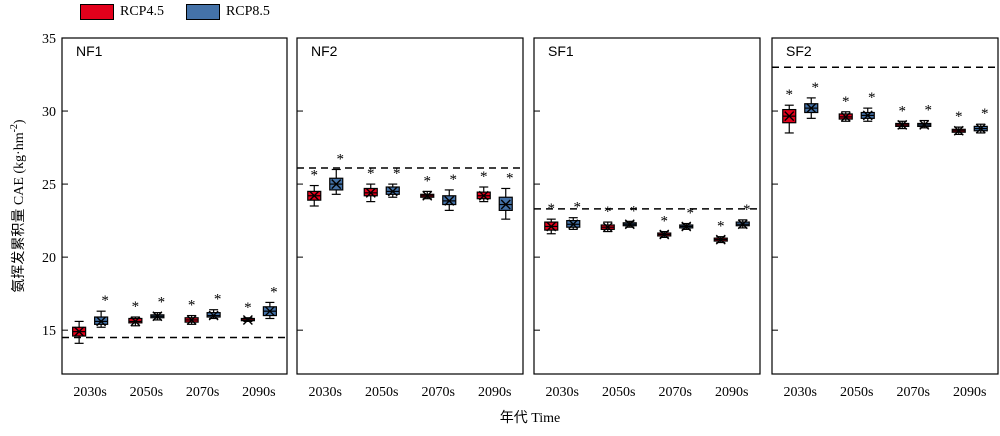 The height and width of the screenshot is (436, 1000). Describe the element at coordinates (247, 11) in the screenshot. I see `legend-label-rcp85: RCP8.5` at that location.